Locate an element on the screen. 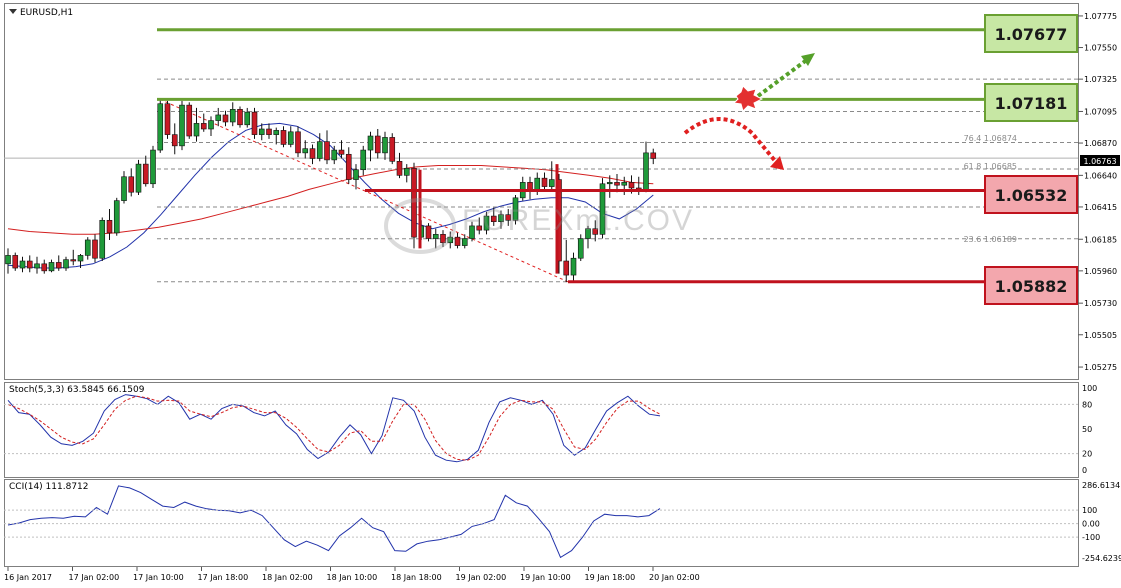 The image size is (1121, 588). watermark: FOREXmt.COV is located at coordinates (539, 226).